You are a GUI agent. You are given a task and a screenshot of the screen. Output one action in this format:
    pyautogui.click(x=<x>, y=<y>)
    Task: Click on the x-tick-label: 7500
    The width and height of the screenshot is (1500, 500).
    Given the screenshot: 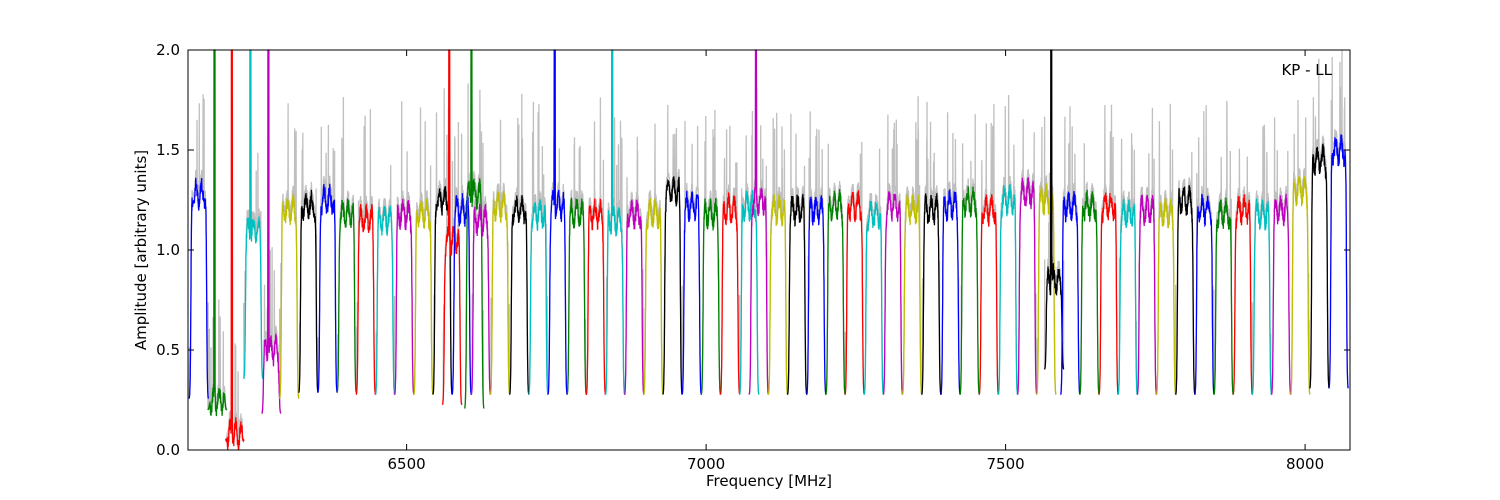 What is the action you would take?
    pyautogui.click(x=1005, y=464)
    